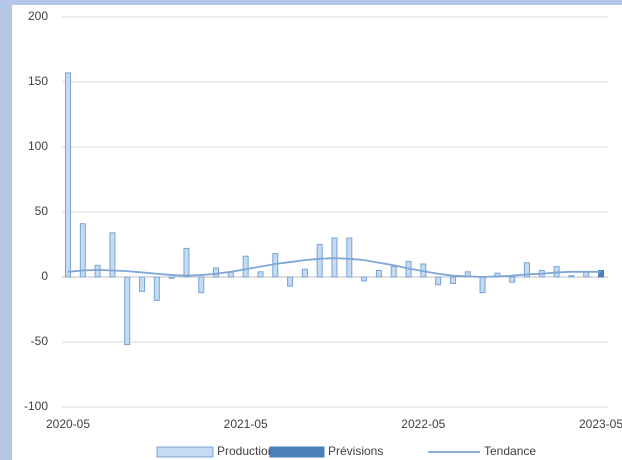 The width and height of the screenshot is (622, 460). I want to click on x-tick-label: 2020-05, so click(68, 424).